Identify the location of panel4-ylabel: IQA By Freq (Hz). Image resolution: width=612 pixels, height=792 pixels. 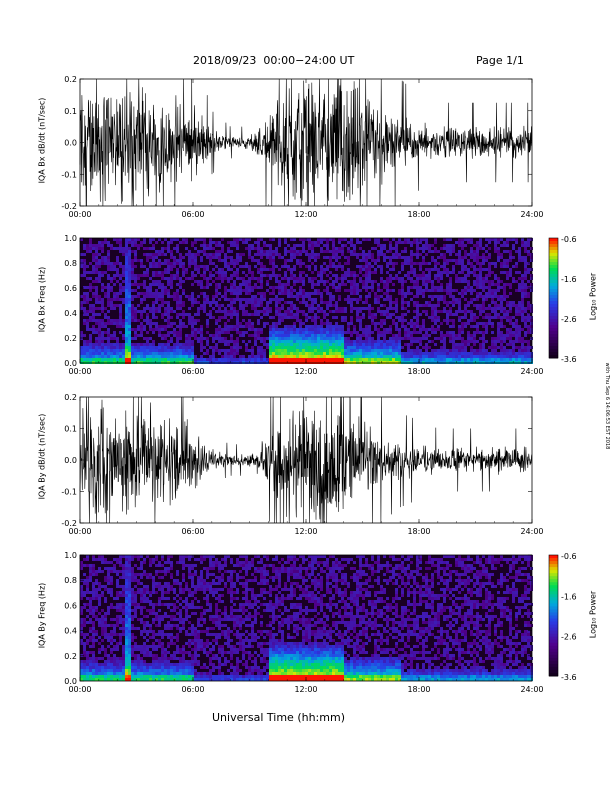
(42, 615).